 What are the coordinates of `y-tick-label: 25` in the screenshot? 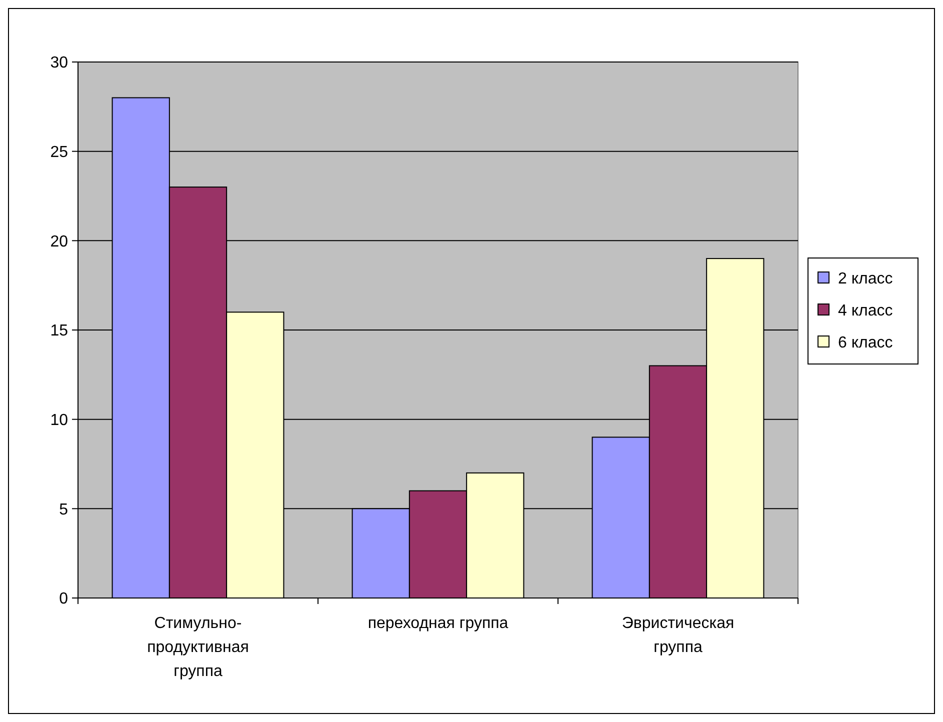 It's located at (59, 152).